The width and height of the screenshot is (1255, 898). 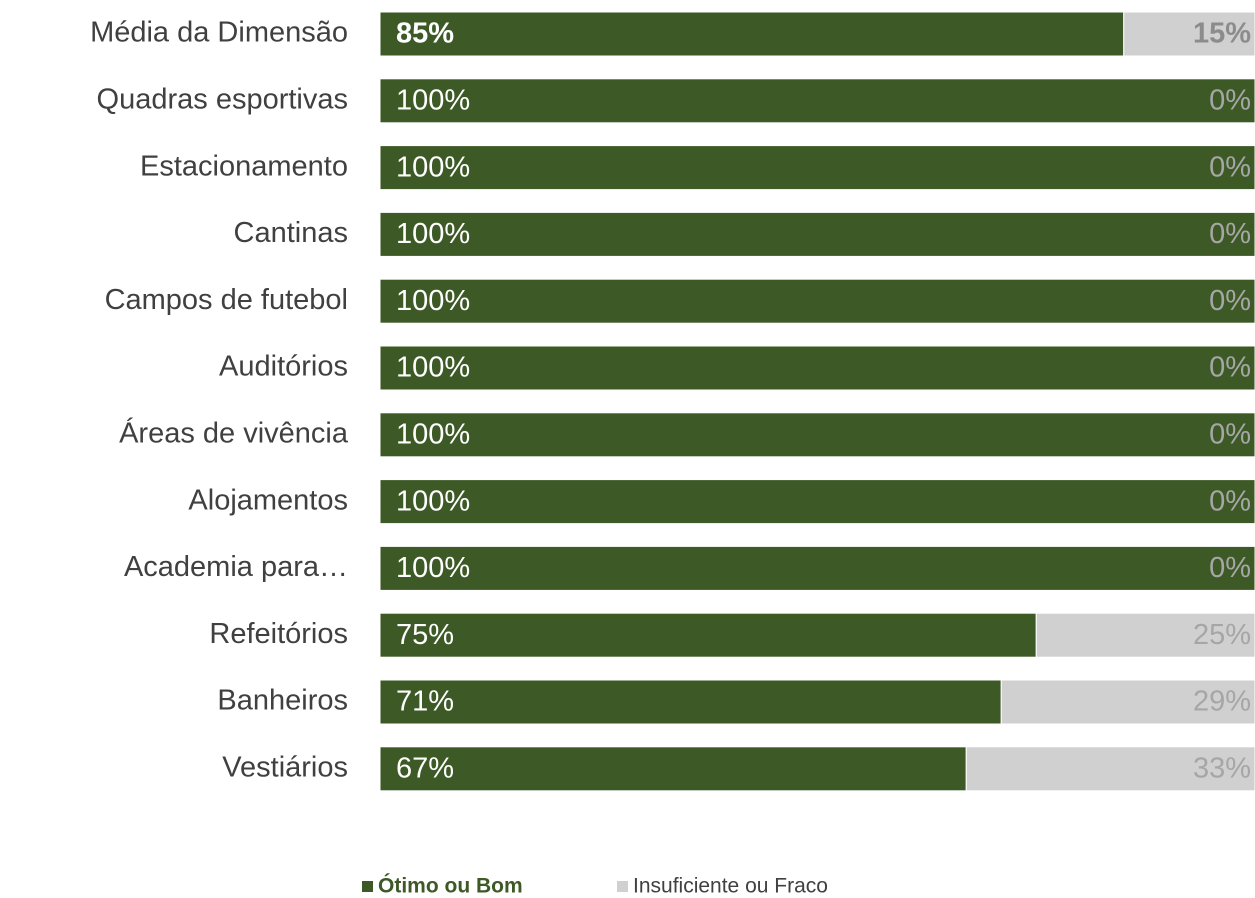 What do you see at coordinates (234, 432) in the screenshot?
I see `category-label: Áreas de vivência` at bounding box center [234, 432].